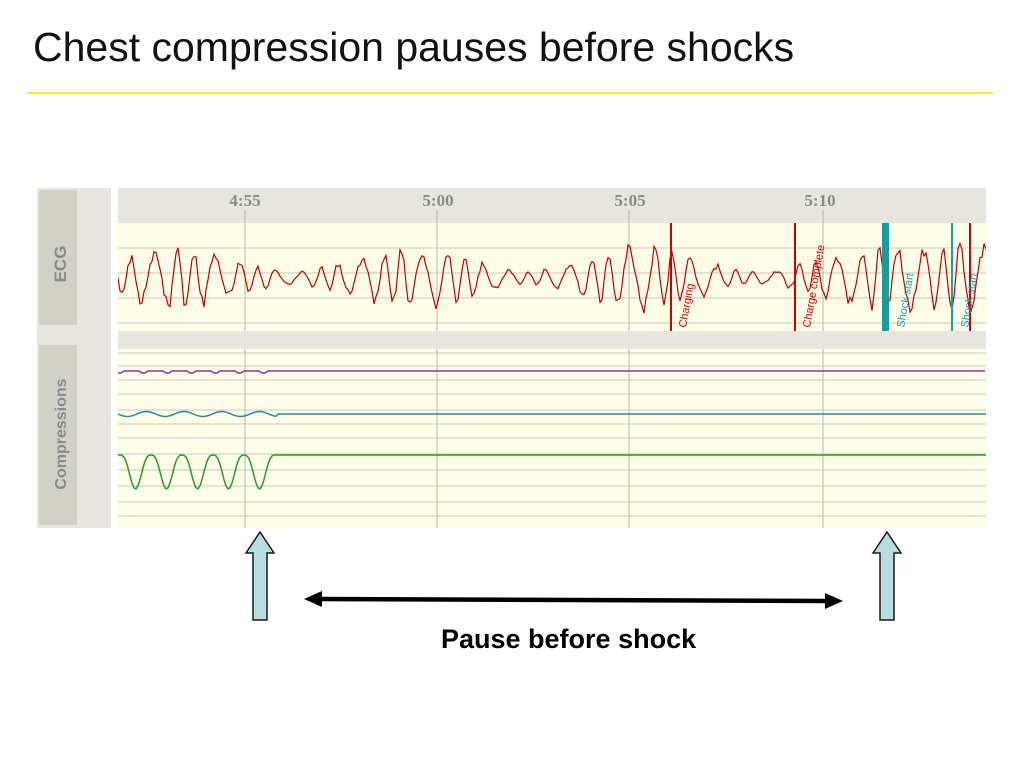 The height and width of the screenshot is (768, 1024). I want to click on tick-label: 5:05, so click(629, 200).